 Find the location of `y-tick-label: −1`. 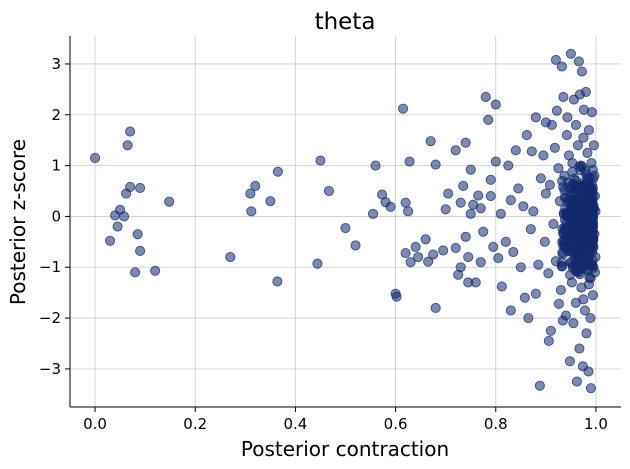

y-tick-label: −1 is located at coordinates (50, 267).